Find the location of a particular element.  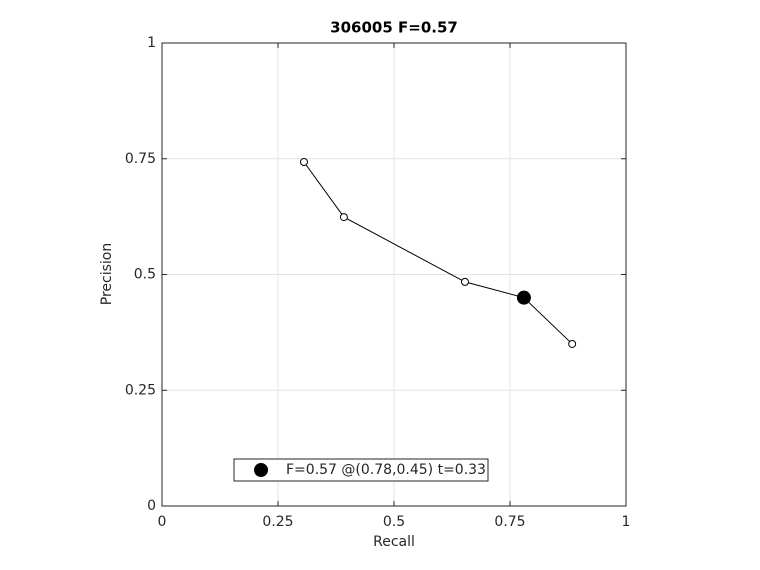

y-axis-label: Precision is located at coordinates (107, 274).